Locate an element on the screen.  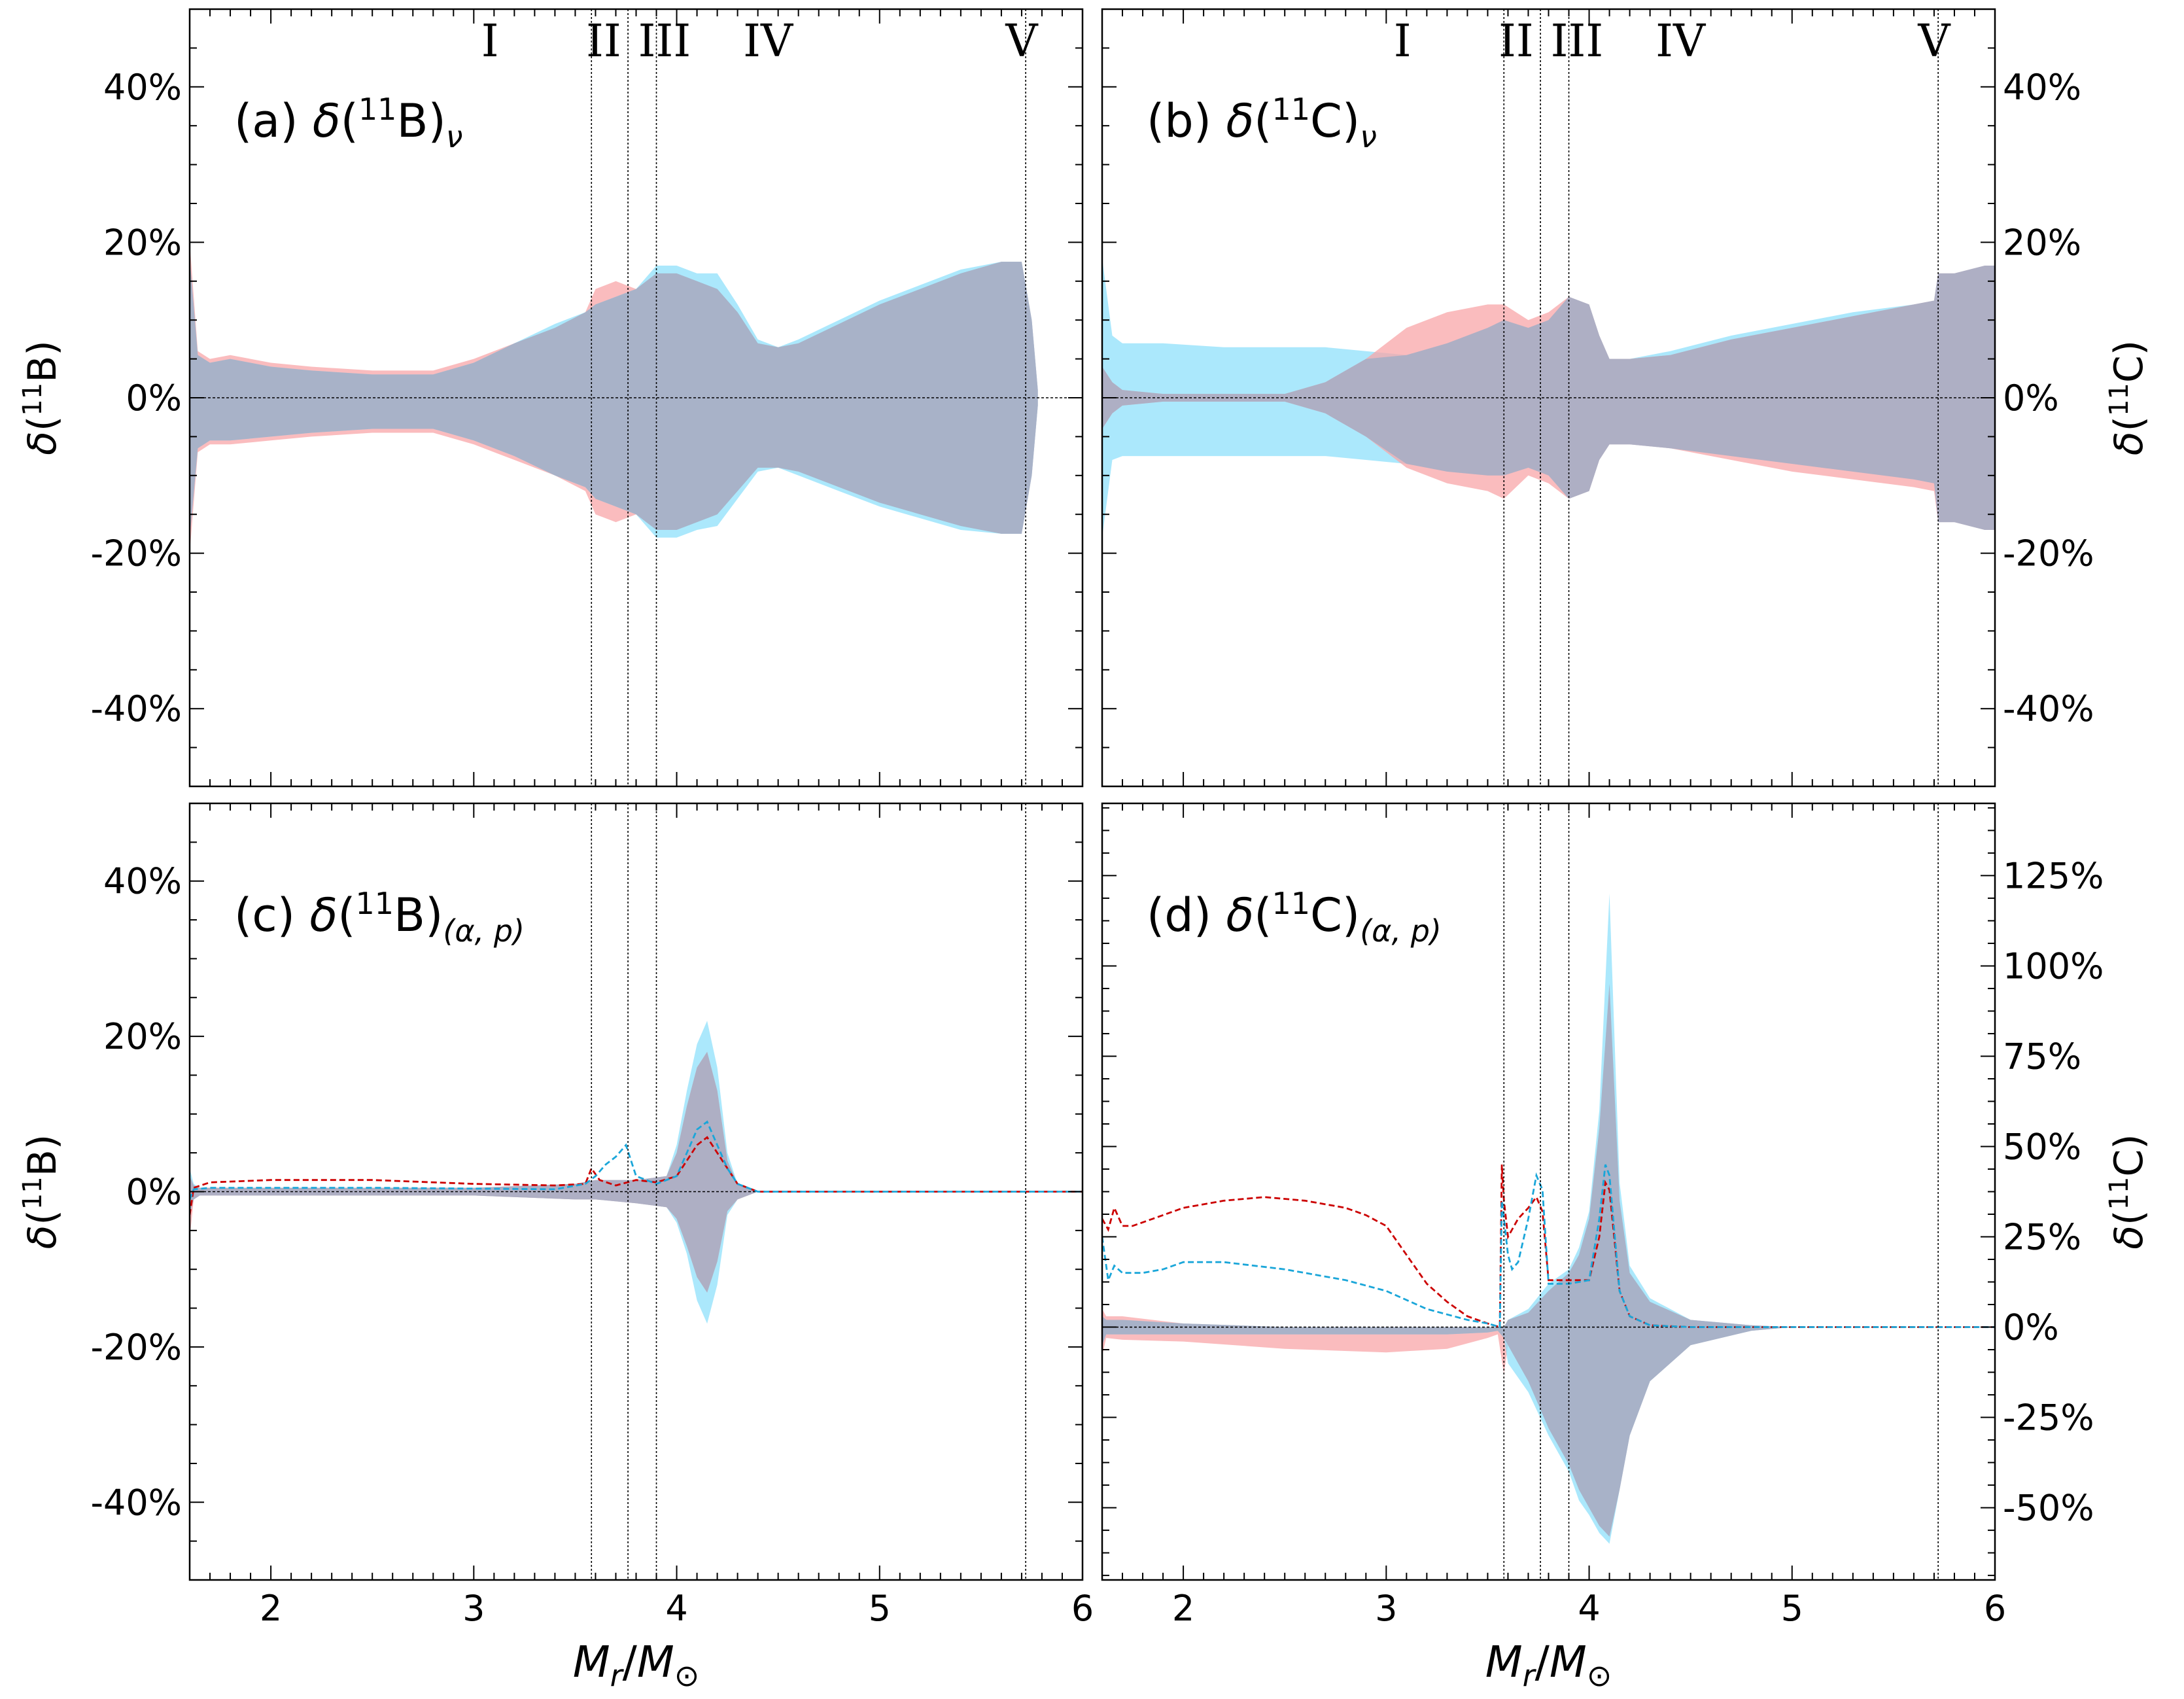
panel-label-prefix: (b) is located at coordinates (1186, 121).